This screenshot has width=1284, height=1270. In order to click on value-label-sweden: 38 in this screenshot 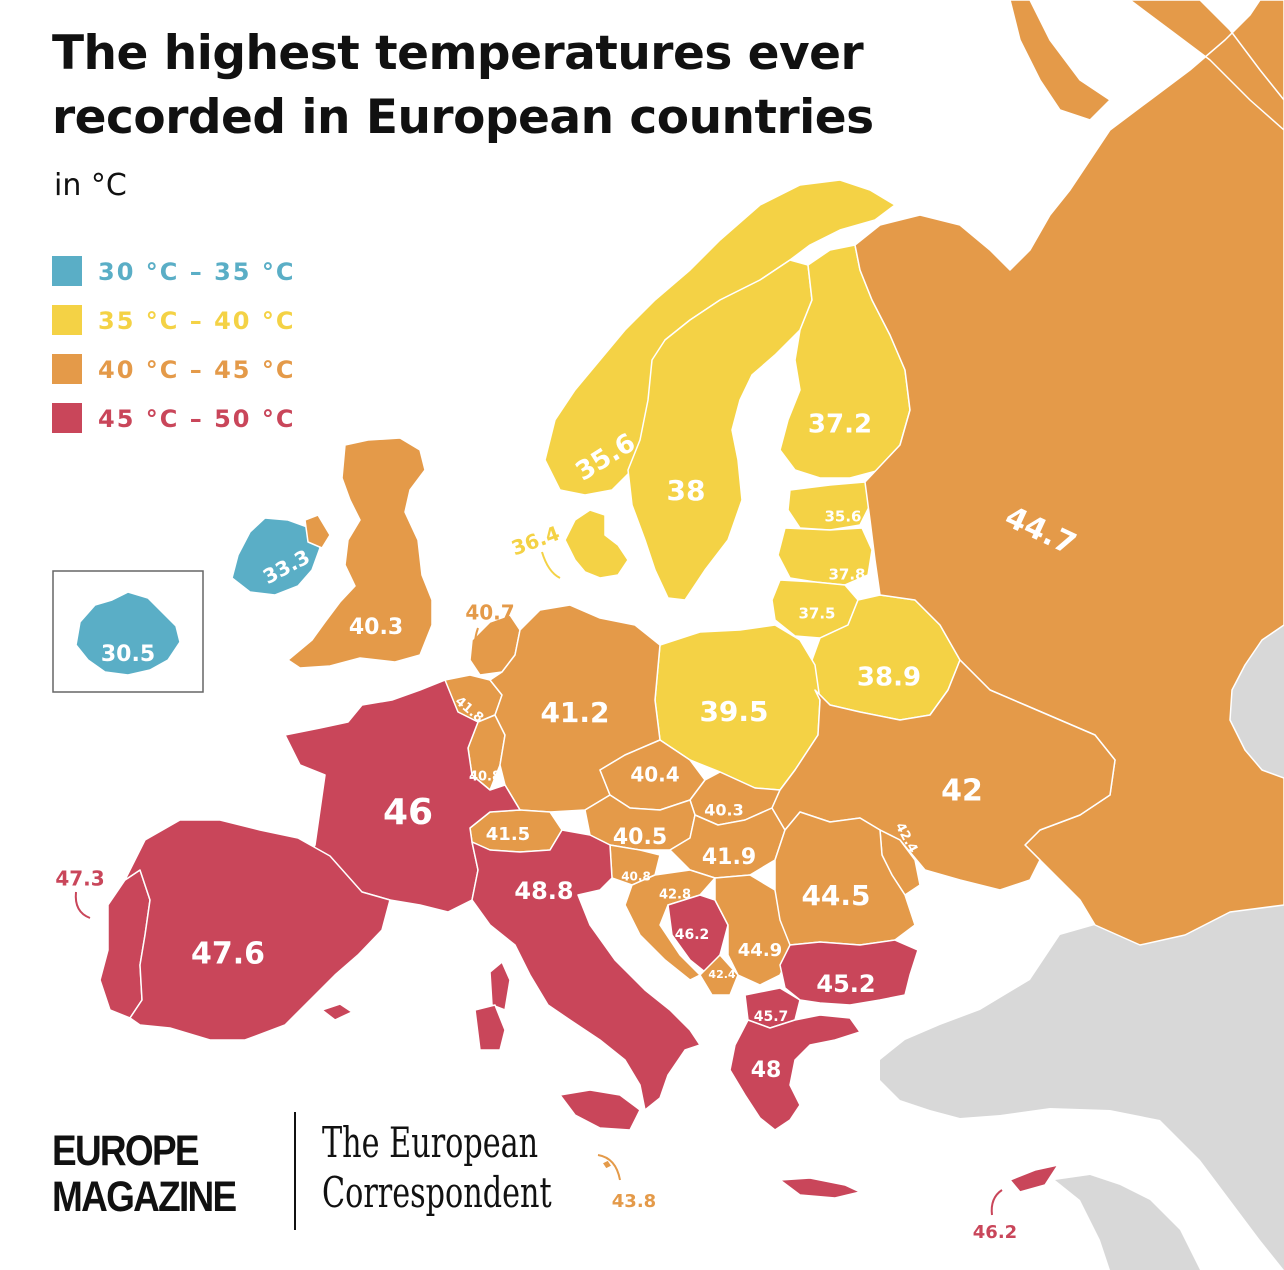, I will do `click(686, 490)`.